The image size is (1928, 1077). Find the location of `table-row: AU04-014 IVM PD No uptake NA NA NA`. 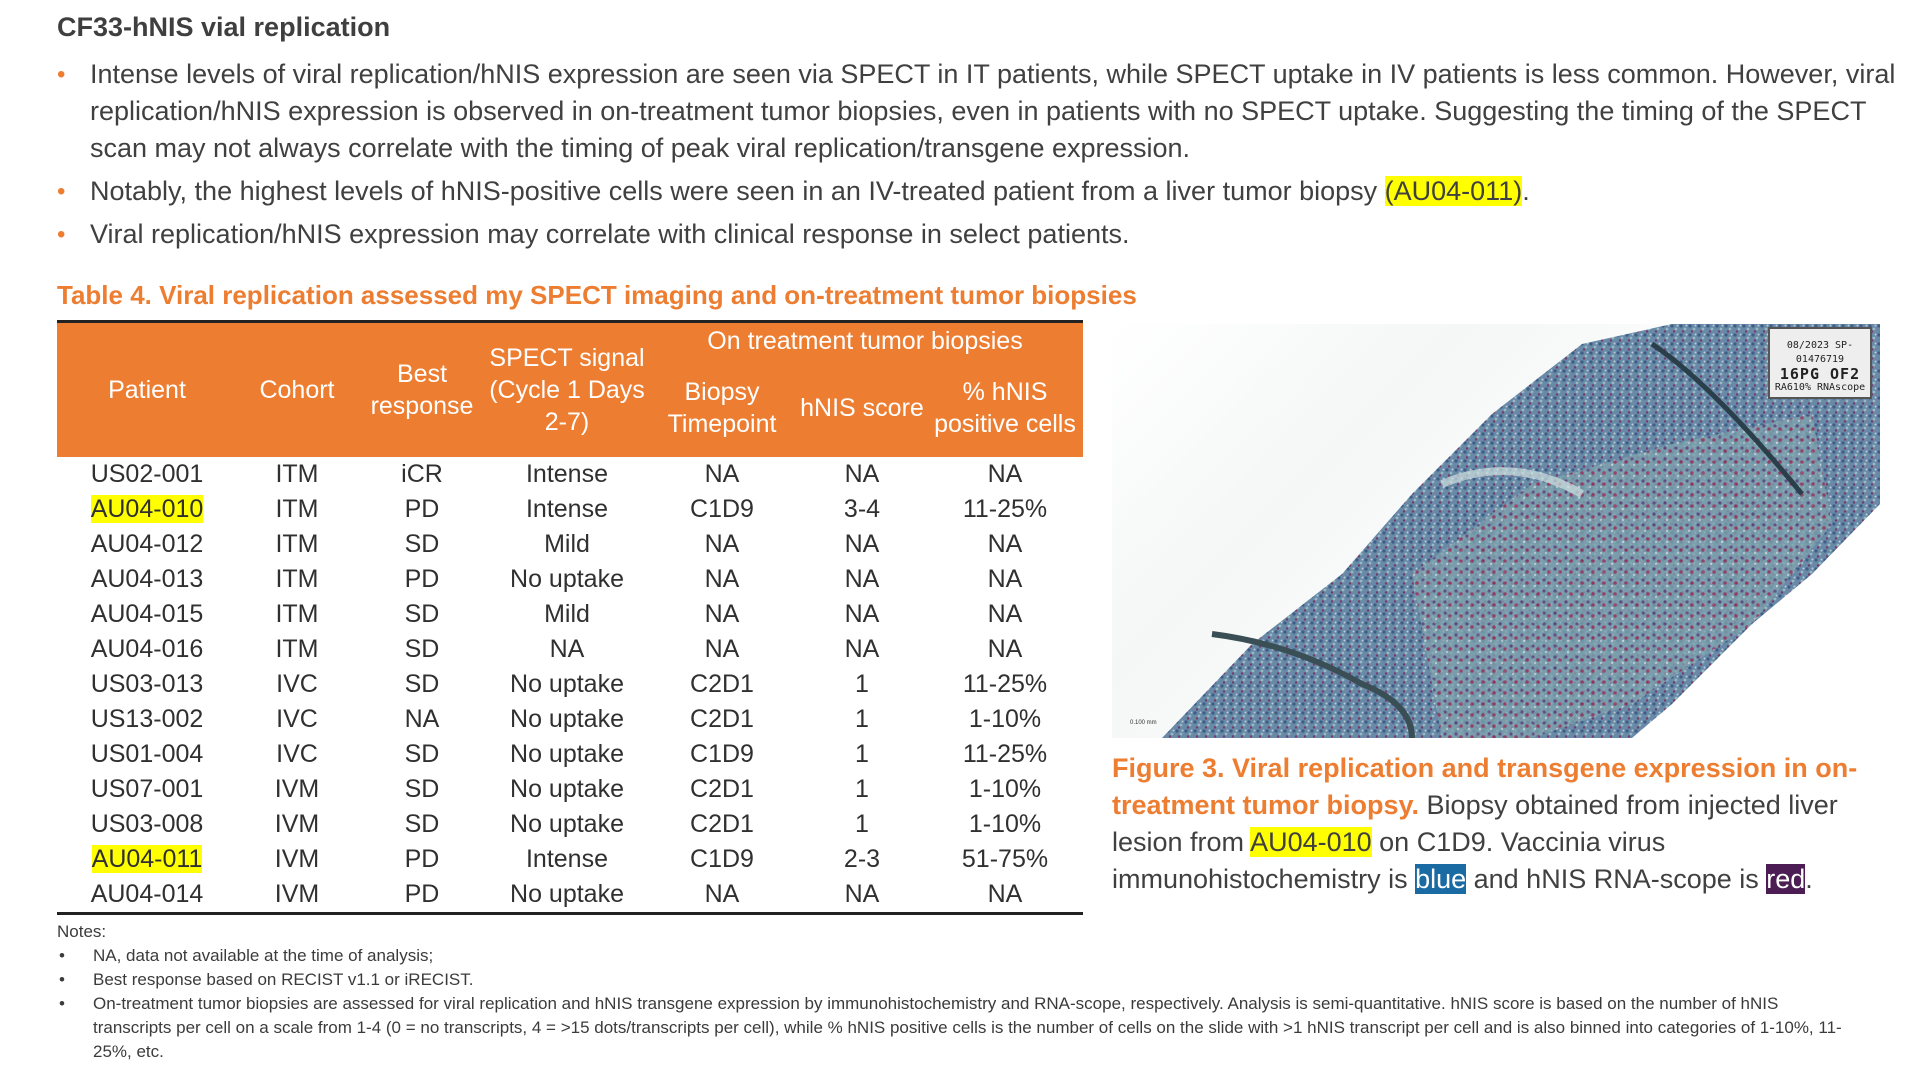

table-row: AU04-014 IVM PD No uptake NA NA NA is located at coordinates (570, 896).